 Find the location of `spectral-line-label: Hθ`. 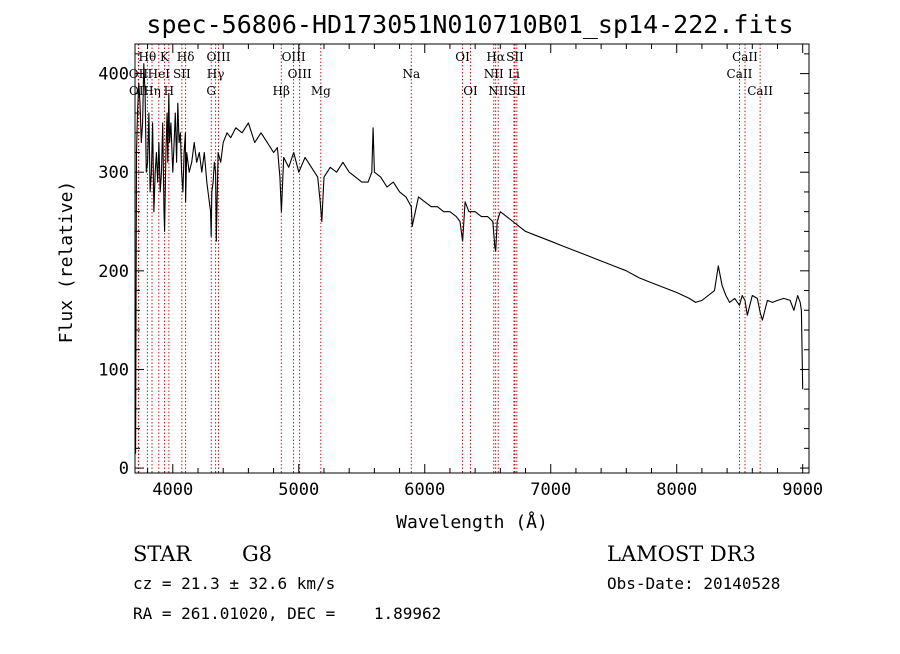

spectral-line-label: Hθ is located at coordinates (147, 57).